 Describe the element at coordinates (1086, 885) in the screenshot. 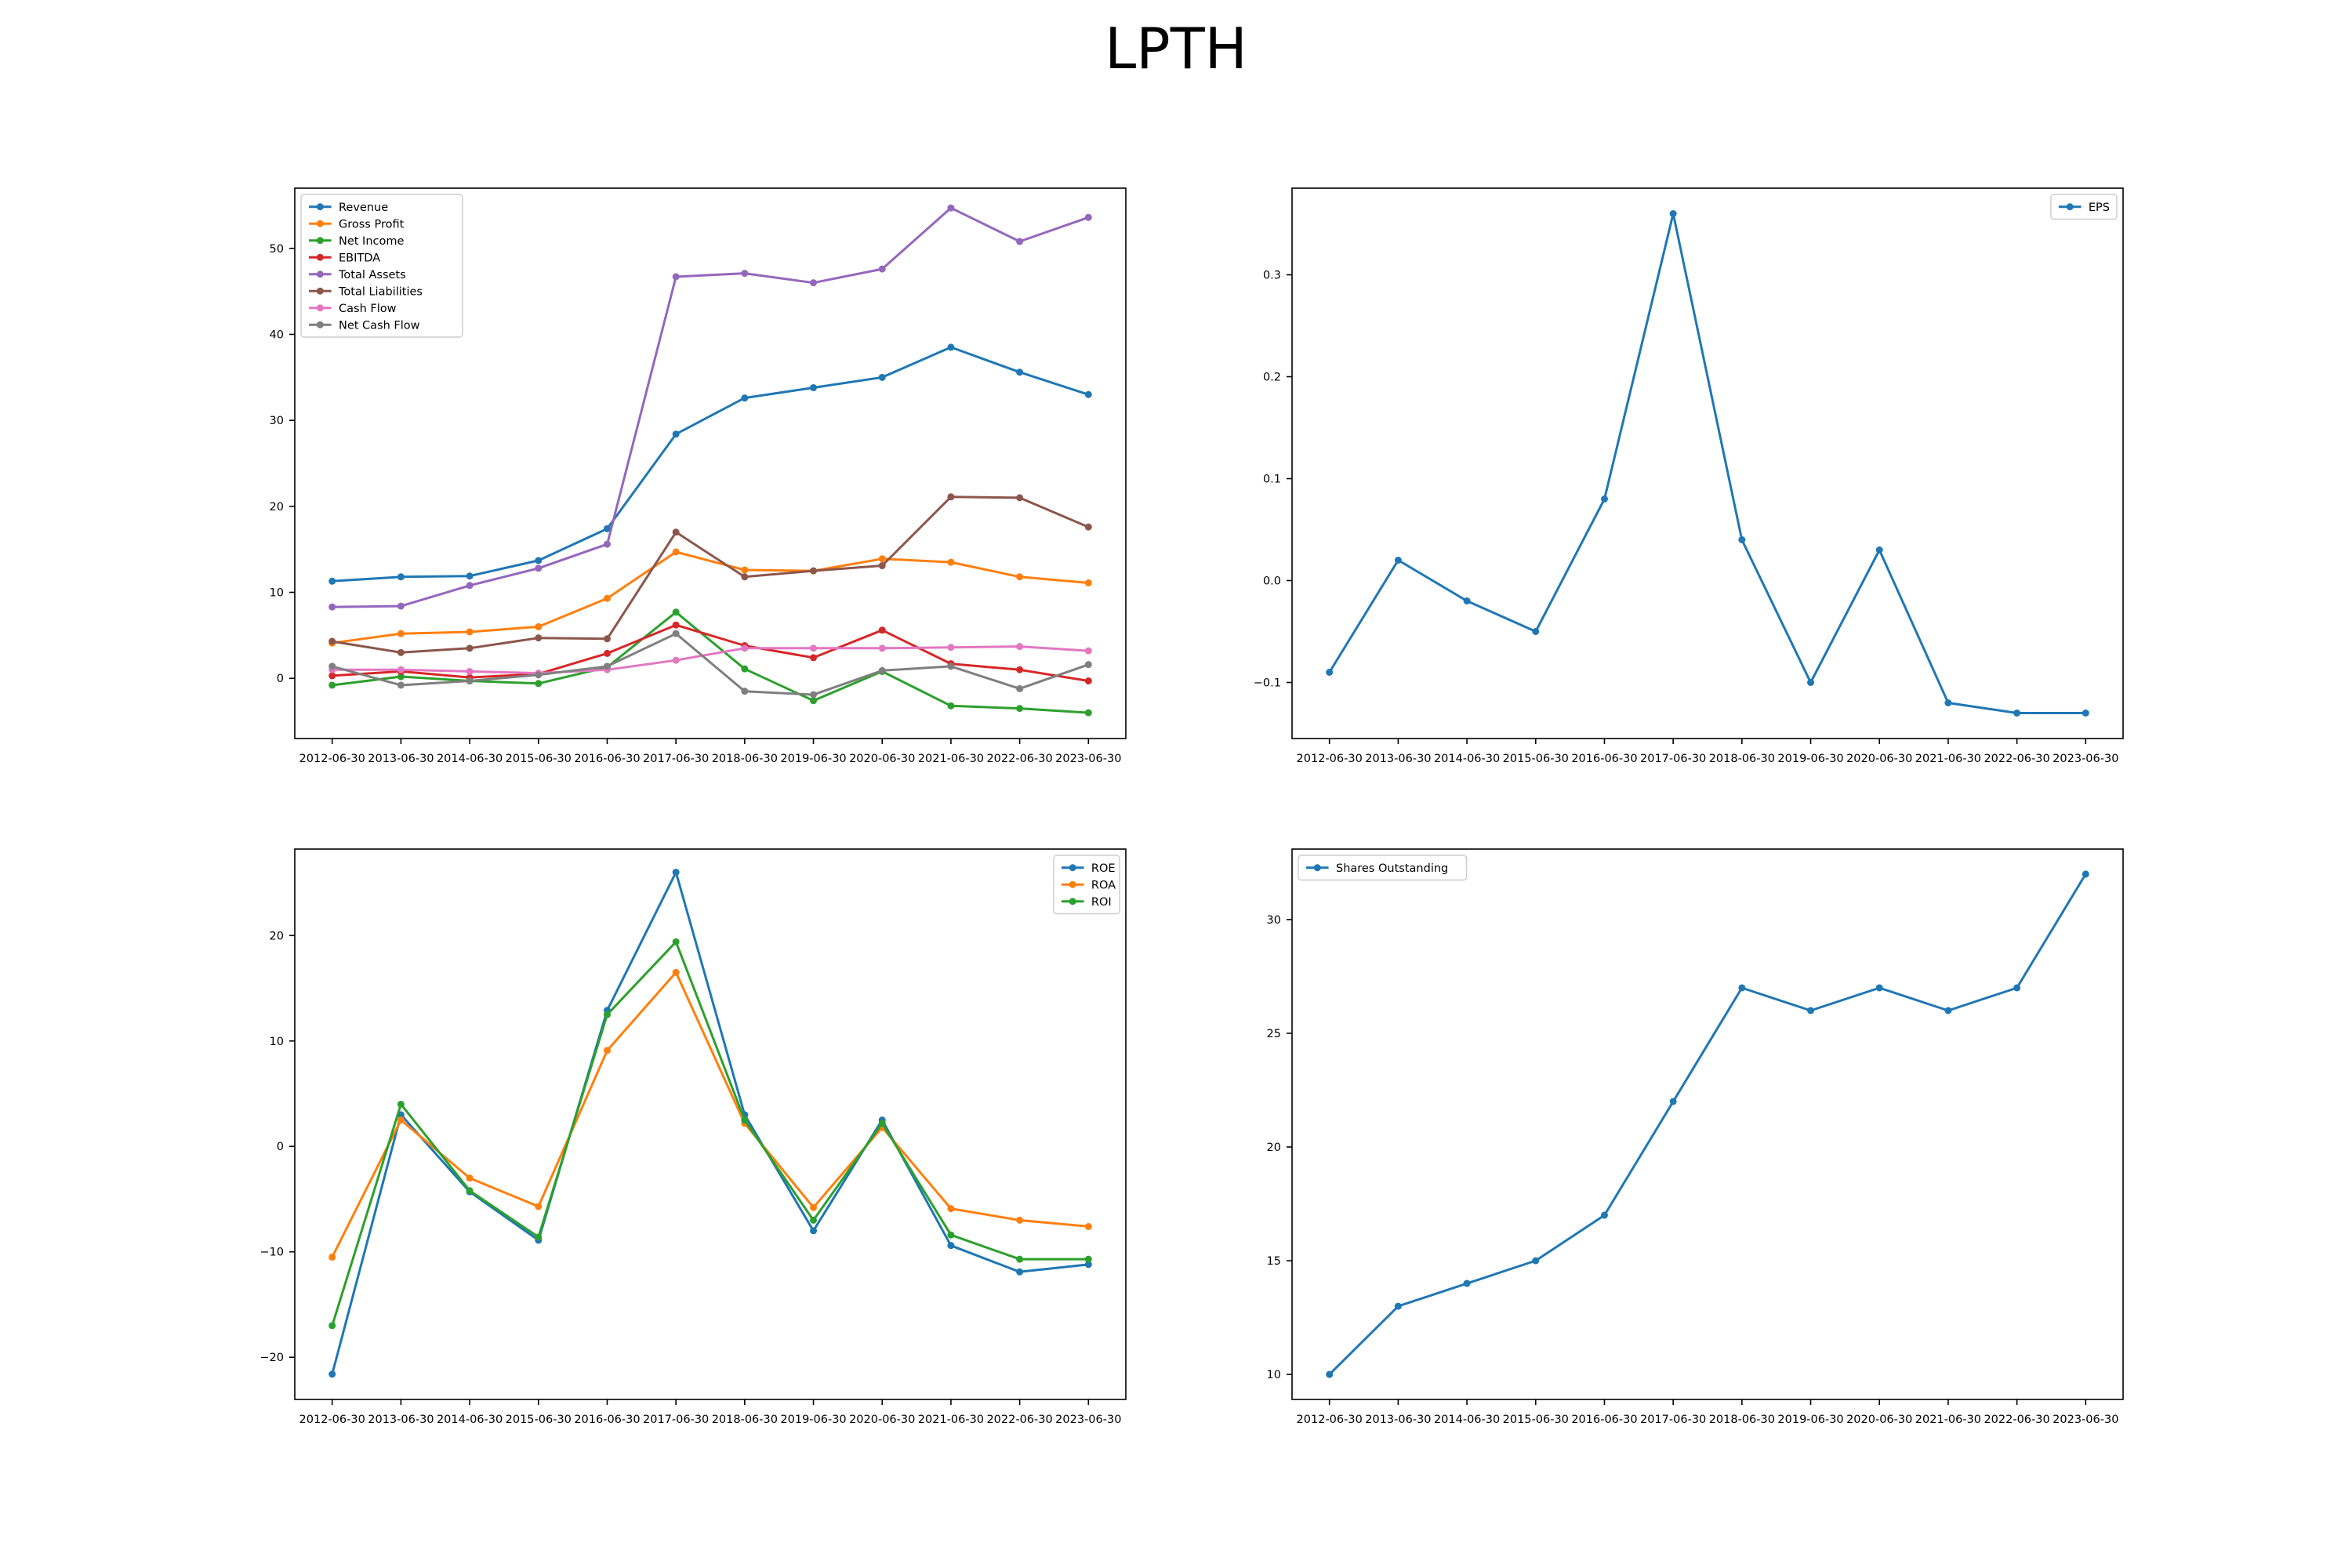

I see `legend: ROE ROA ROI` at that location.